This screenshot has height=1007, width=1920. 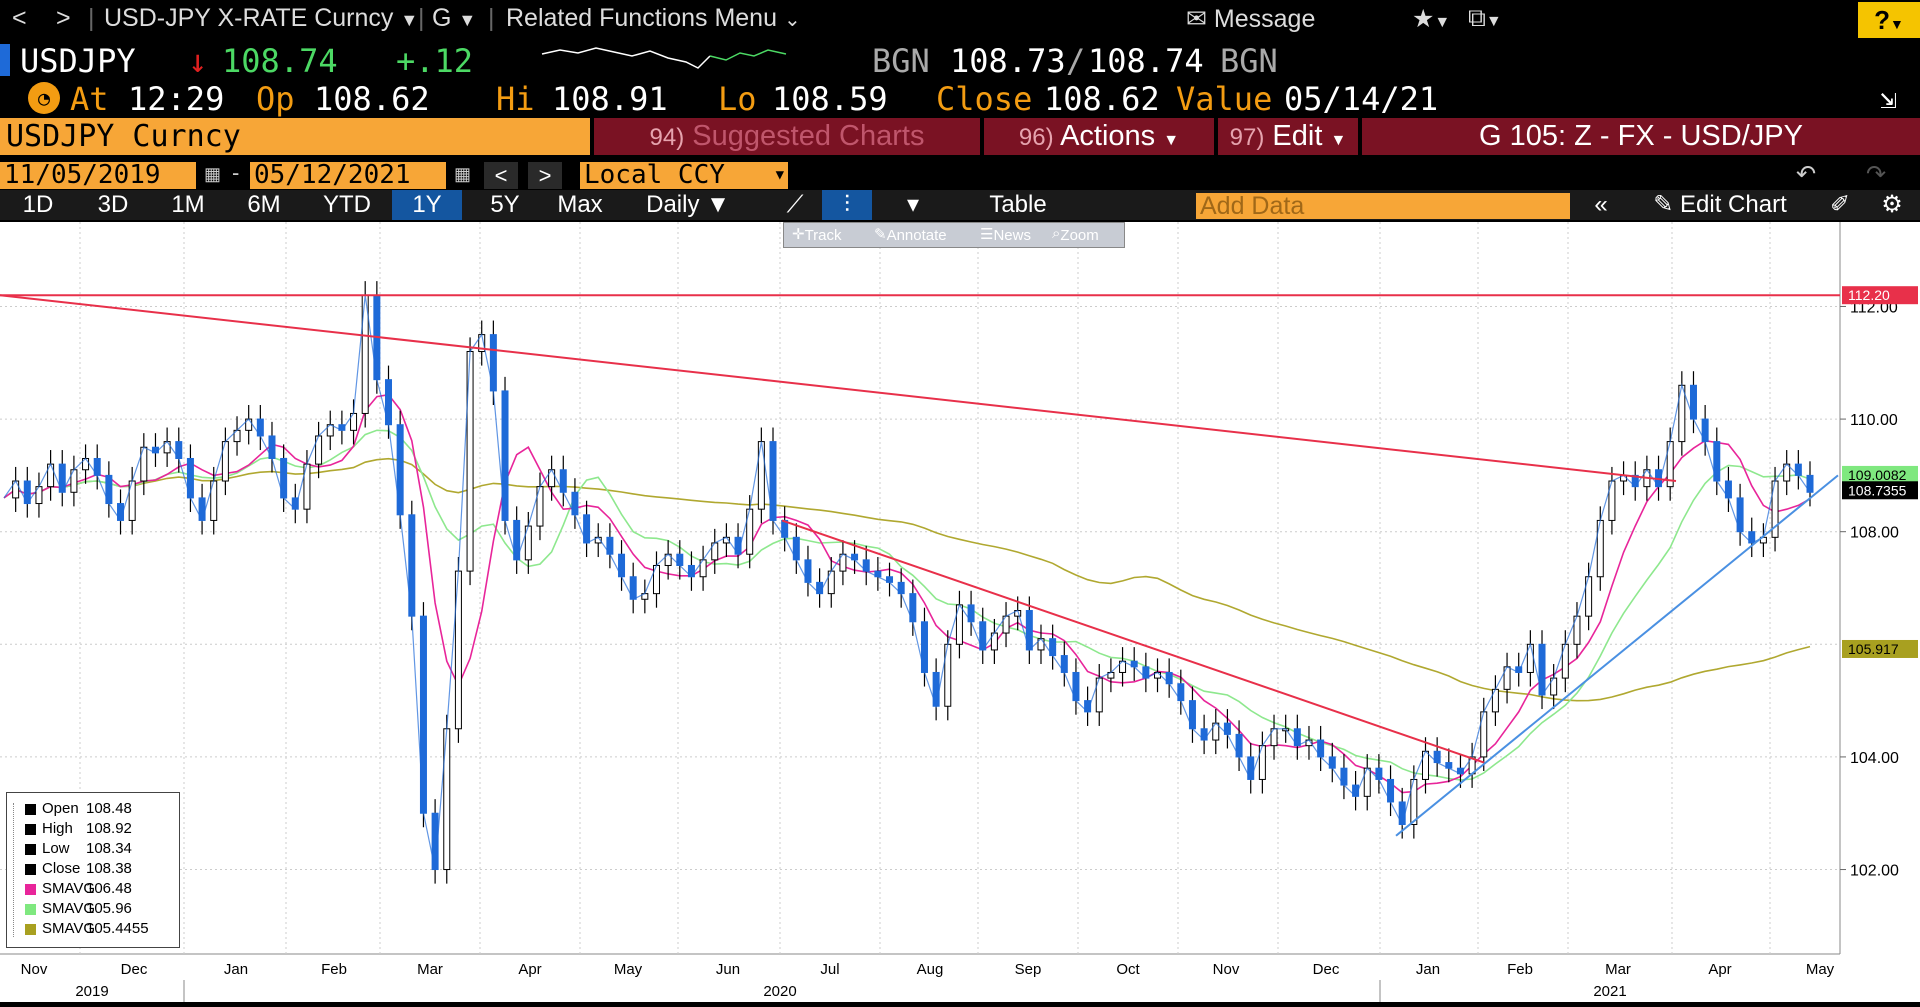 What do you see at coordinates (109, 828) in the screenshot?
I see `legend-value: 108.92` at bounding box center [109, 828].